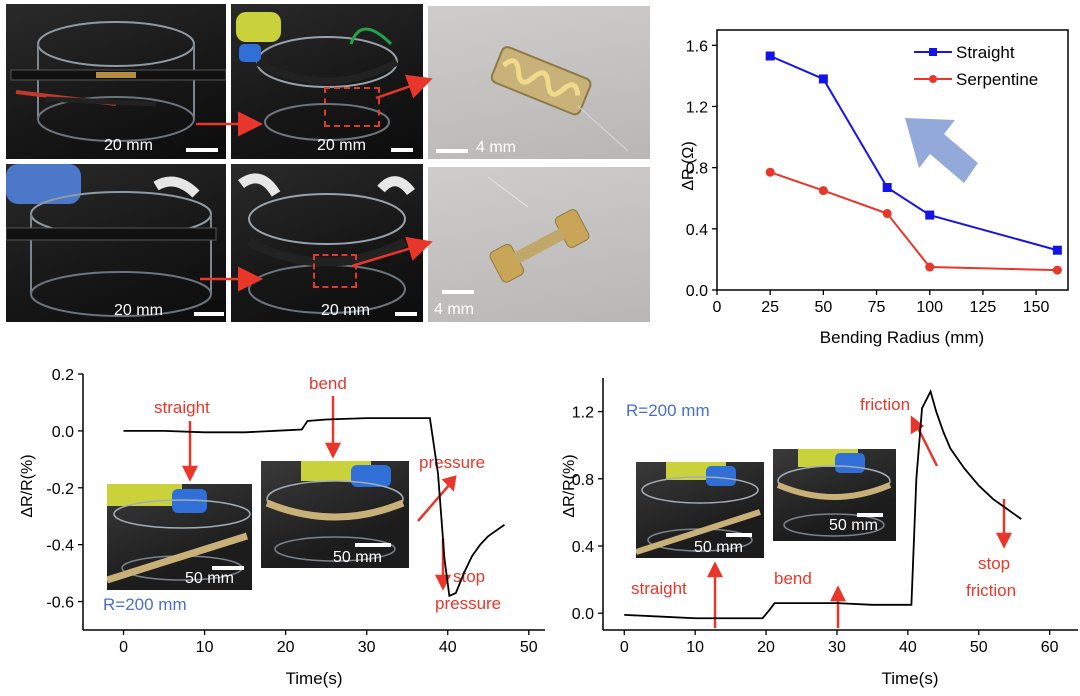  What do you see at coordinates (793, 578) in the screenshot?
I see `annotation-bend-2: bend` at bounding box center [793, 578].